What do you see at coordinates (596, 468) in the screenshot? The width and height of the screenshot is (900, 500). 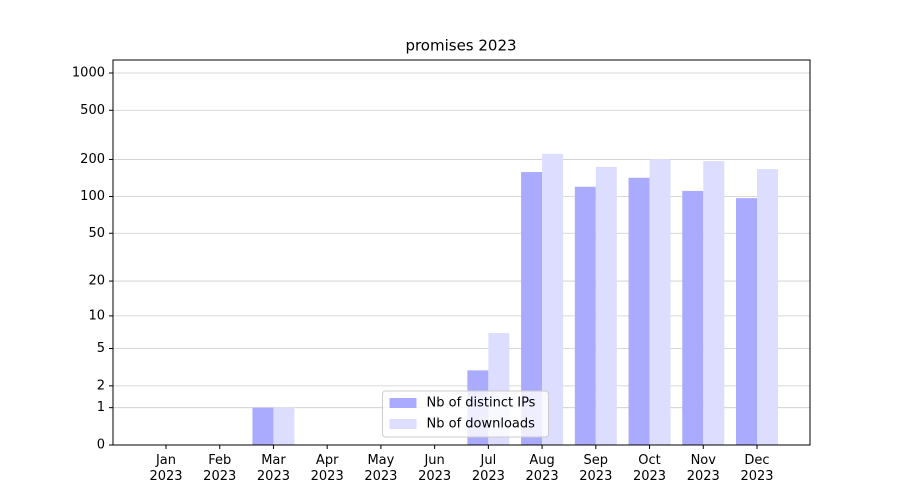 I see `x-tick-label: Sep 2023` at bounding box center [596, 468].